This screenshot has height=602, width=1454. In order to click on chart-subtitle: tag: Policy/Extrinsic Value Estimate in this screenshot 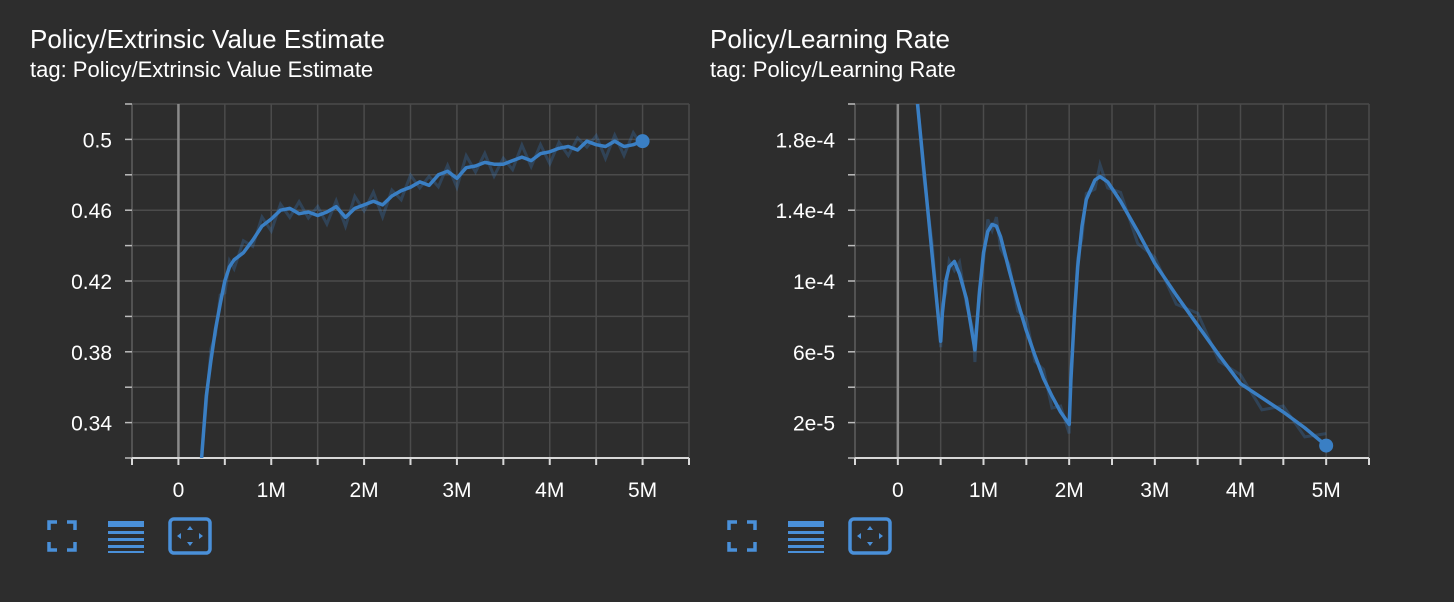, I will do `click(202, 69)`.